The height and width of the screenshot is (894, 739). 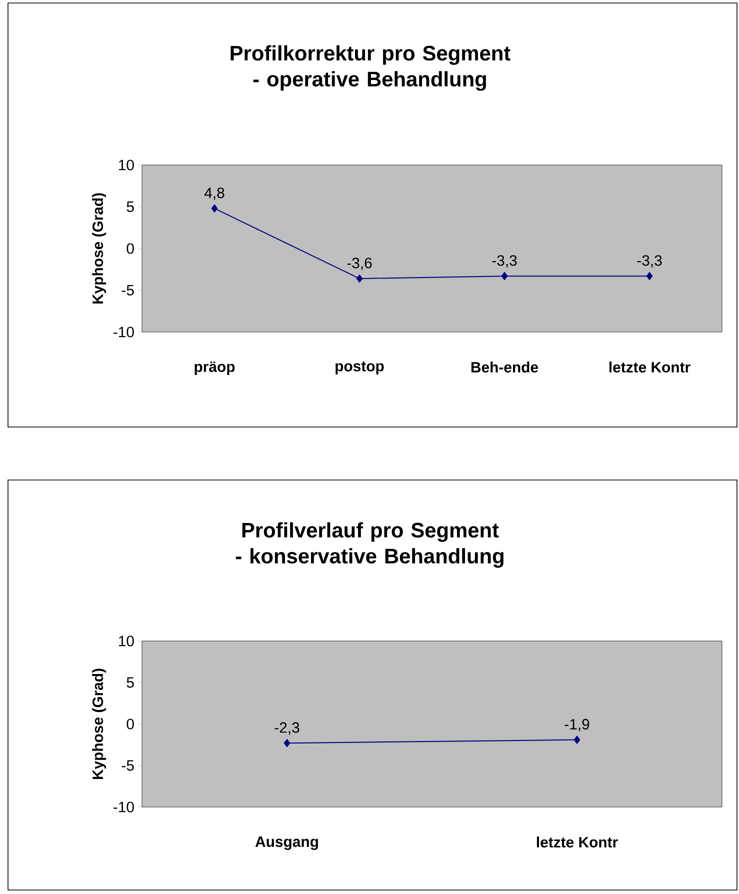 I want to click on x-tick-label: Ausgang, so click(x=286, y=843).